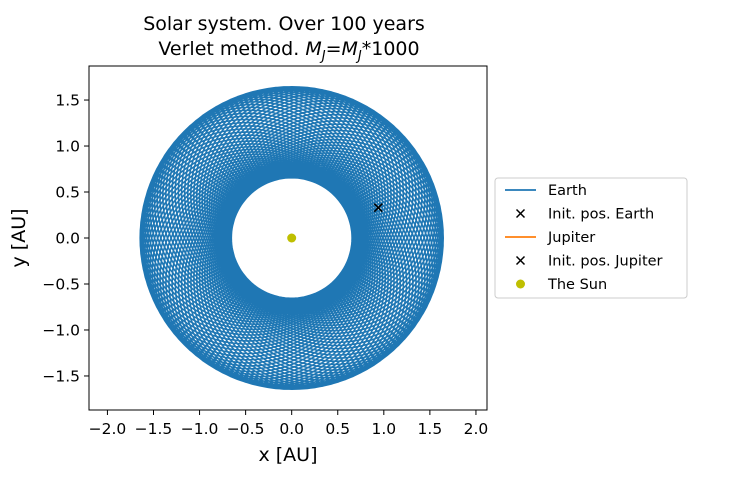  I want to click on legend-item: Jupiter, so click(550, 238).